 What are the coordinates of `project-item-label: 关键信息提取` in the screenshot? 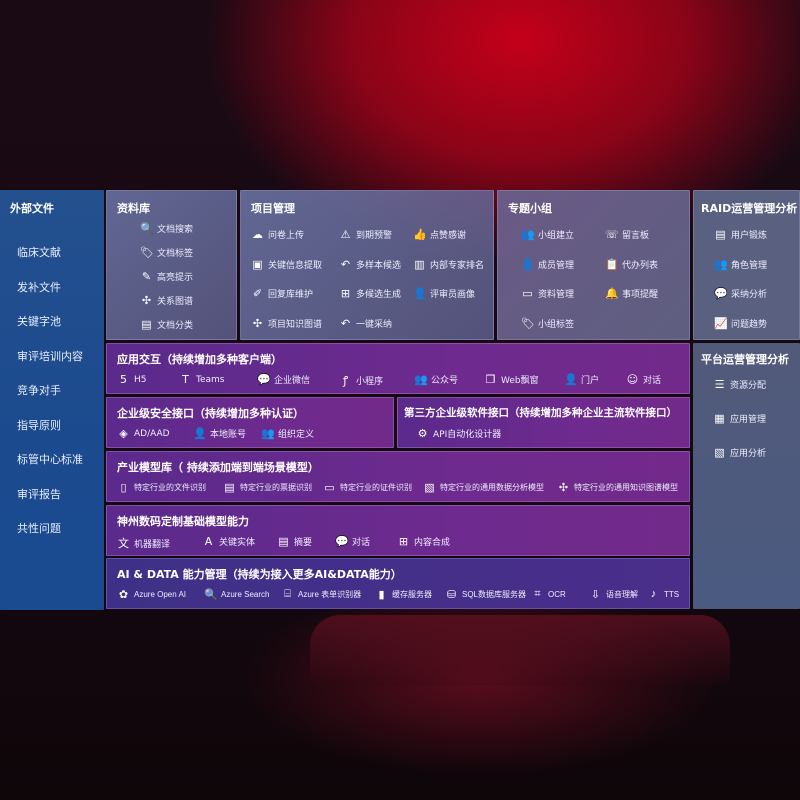 It's located at (295, 265).